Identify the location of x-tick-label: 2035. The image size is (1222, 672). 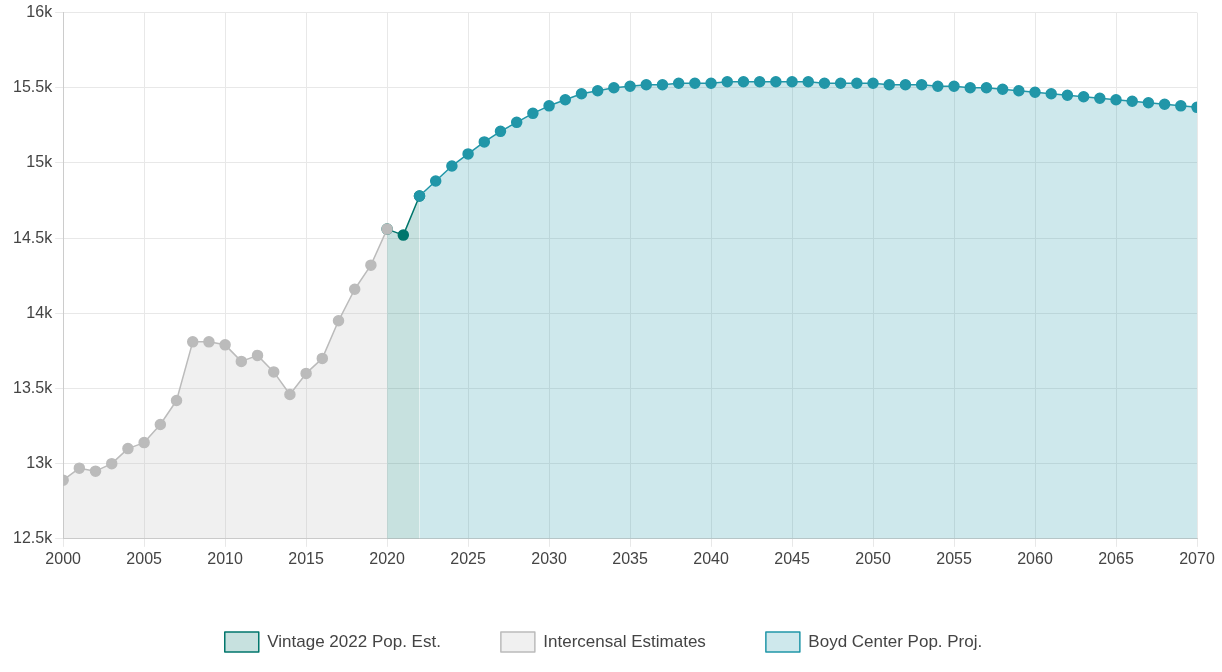
(630, 558).